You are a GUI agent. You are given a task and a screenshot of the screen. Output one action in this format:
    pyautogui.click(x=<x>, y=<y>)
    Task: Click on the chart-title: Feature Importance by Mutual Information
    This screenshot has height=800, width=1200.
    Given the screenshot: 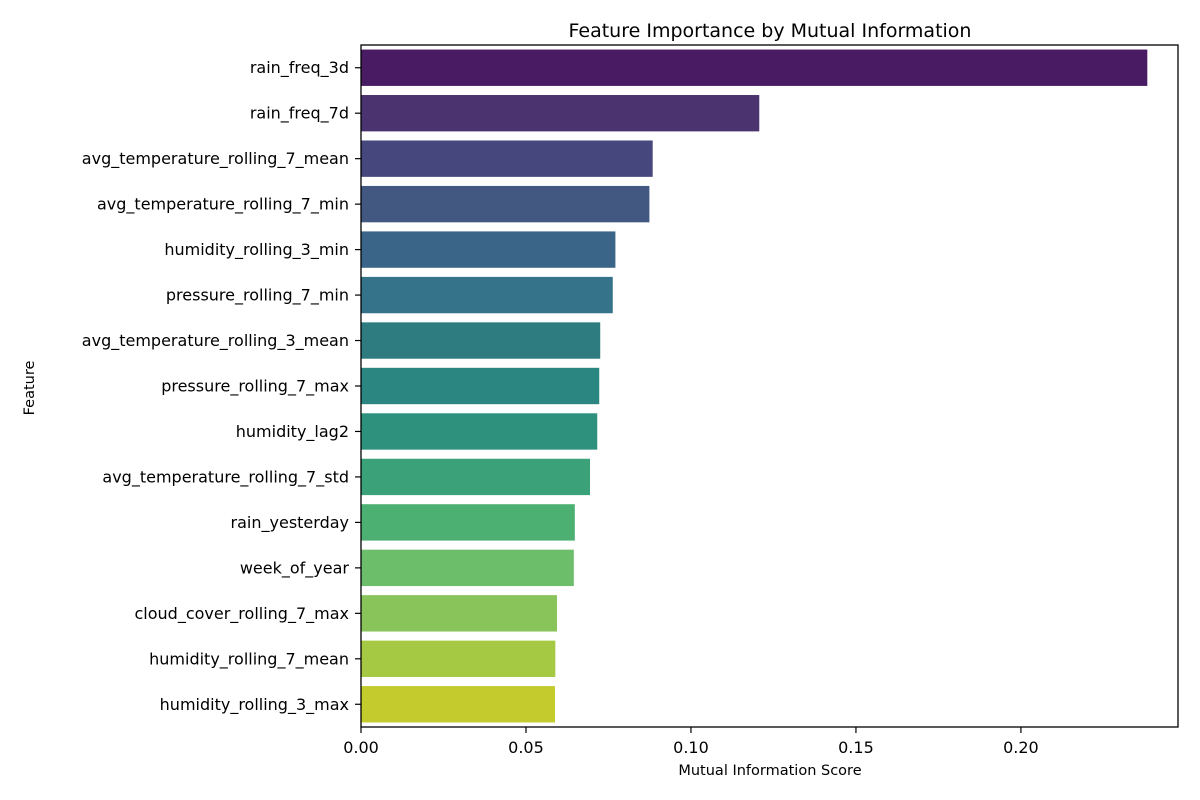 What is the action you would take?
    pyautogui.click(x=770, y=31)
    